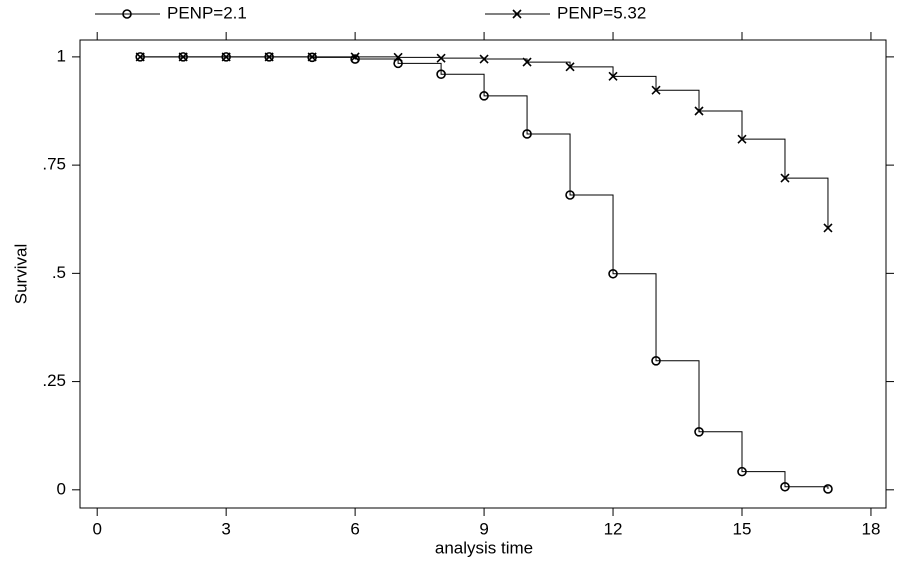 This screenshot has height=563, width=899. Describe the element at coordinates (601, 12) in the screenshot. I see `legend-label: PENP=5.32` at that location.